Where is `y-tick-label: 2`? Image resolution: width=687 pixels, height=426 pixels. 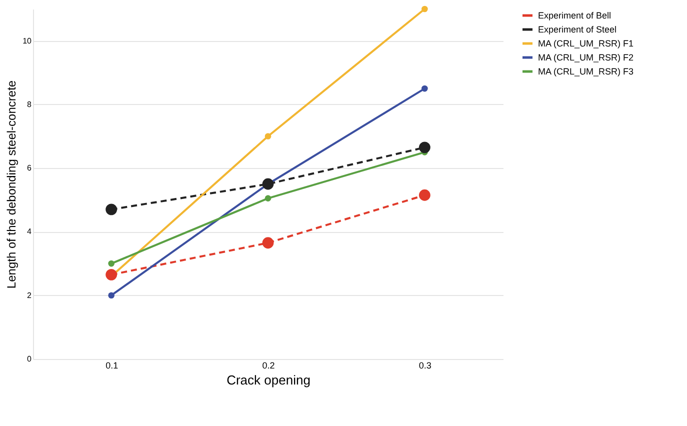
y-tick-label: 2 is located at coordinates (29, 295).